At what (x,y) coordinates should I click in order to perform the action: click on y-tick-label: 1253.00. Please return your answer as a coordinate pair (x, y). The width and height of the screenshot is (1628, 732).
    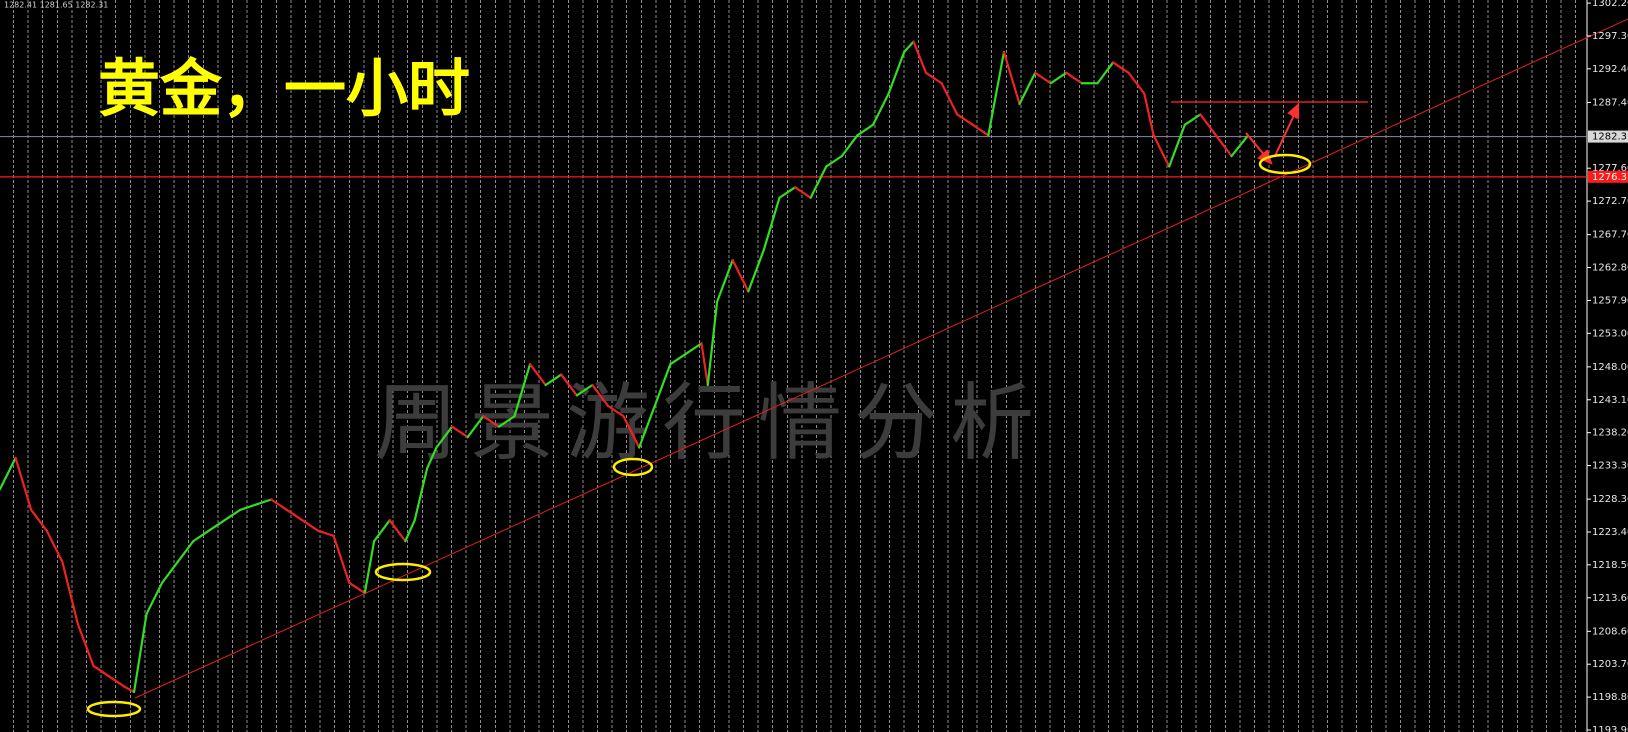
    Looking at the image, I should click on (1610, 333).